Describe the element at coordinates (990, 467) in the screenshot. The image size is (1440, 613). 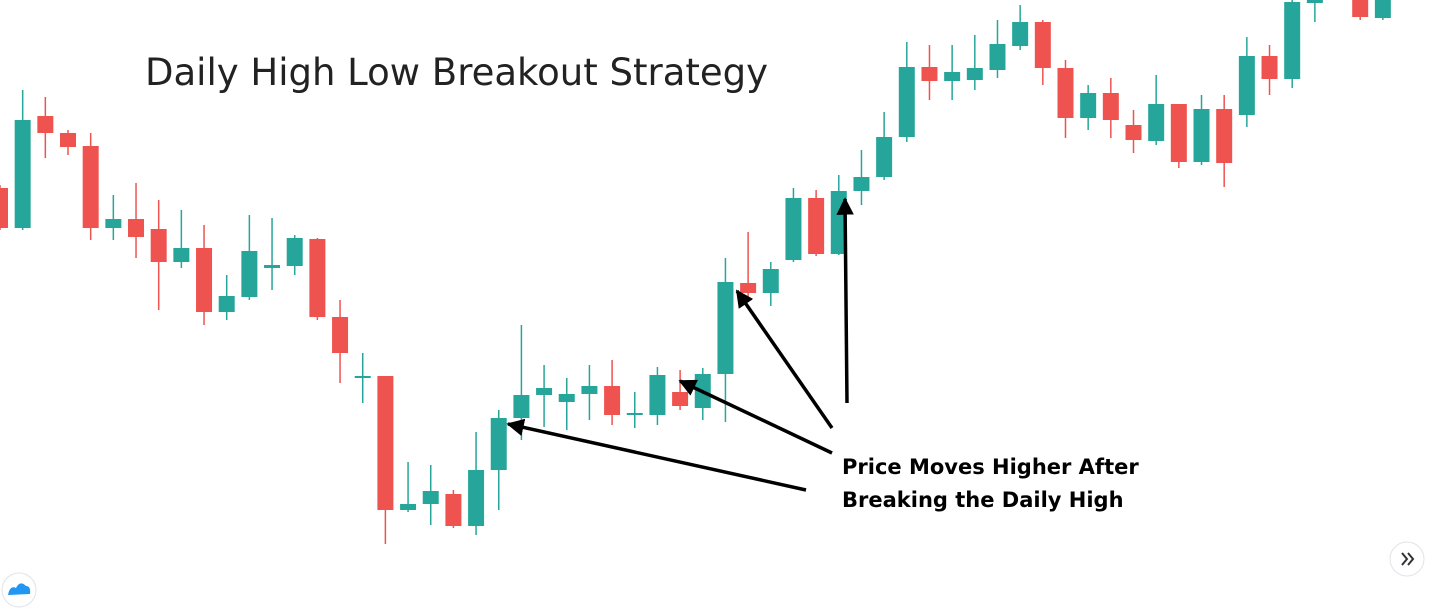
I see `annotation: Price Moves Higher After` at that location.